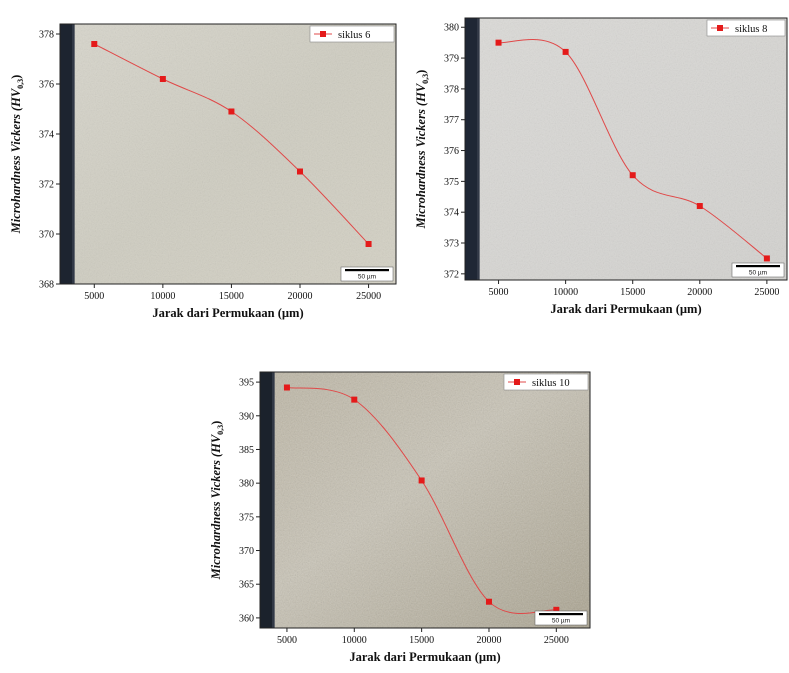 The image size is (789, 673). Describe the element at coordinates (451, 244) in the screenshot. I see `y-tick-label: 373` at that location.